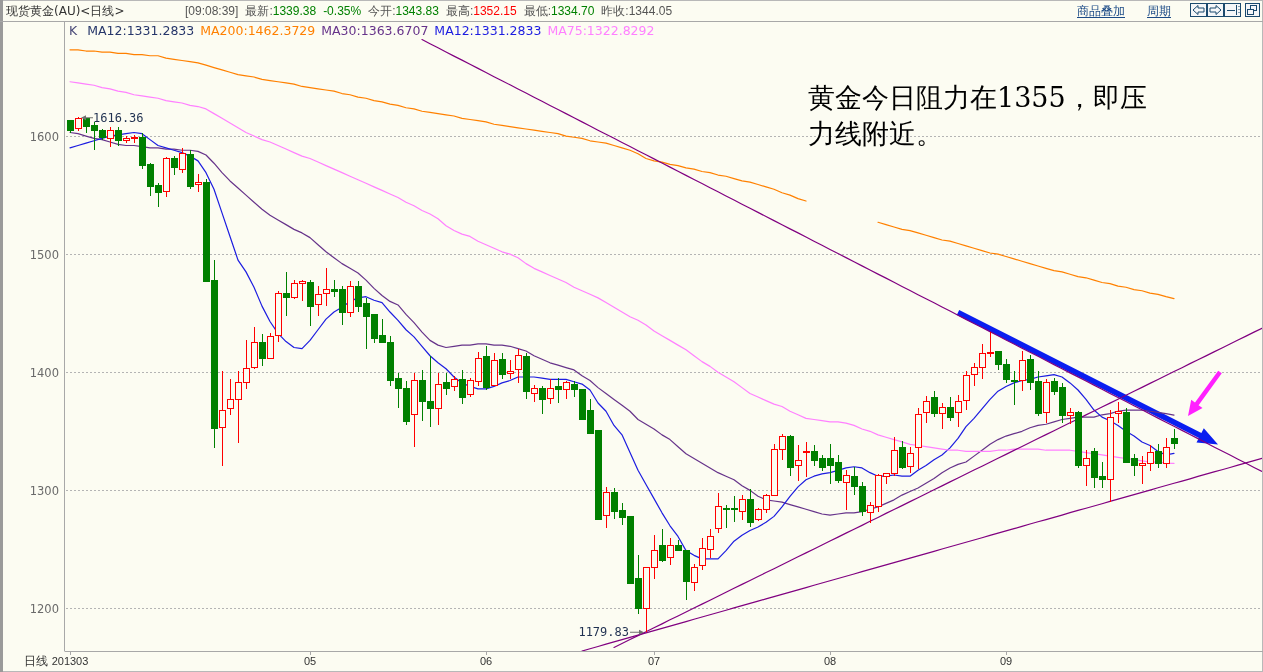 Image resolution: width=1263 pixels, height=672 pixels. What do you see at coordinates (481, 11) in the screenshot?
I see `text: 最高:1352.15` at bounding box center [481, 11].